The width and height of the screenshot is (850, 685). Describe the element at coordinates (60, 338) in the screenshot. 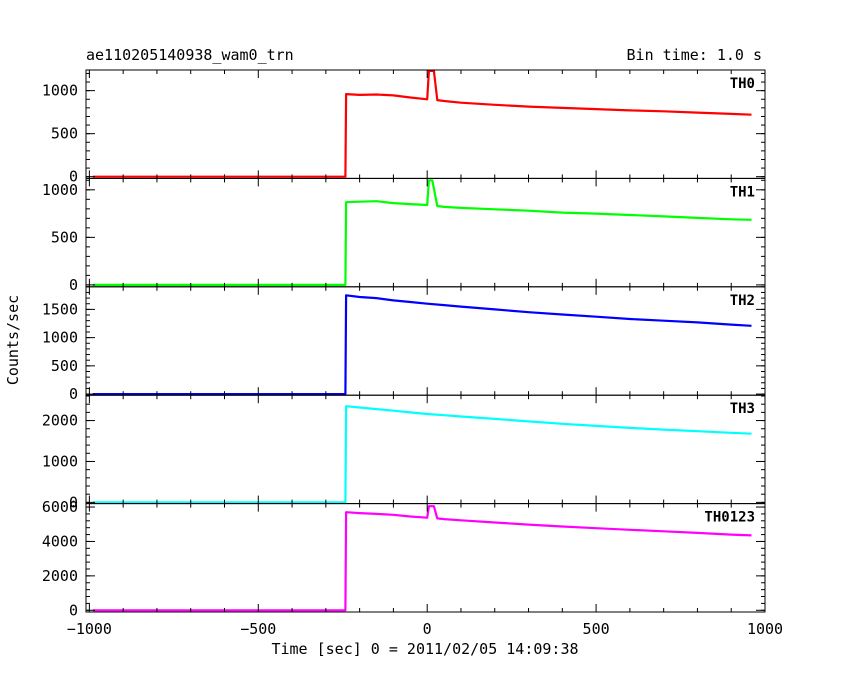

I see `y-tick-label-th2: 1000` at that location.